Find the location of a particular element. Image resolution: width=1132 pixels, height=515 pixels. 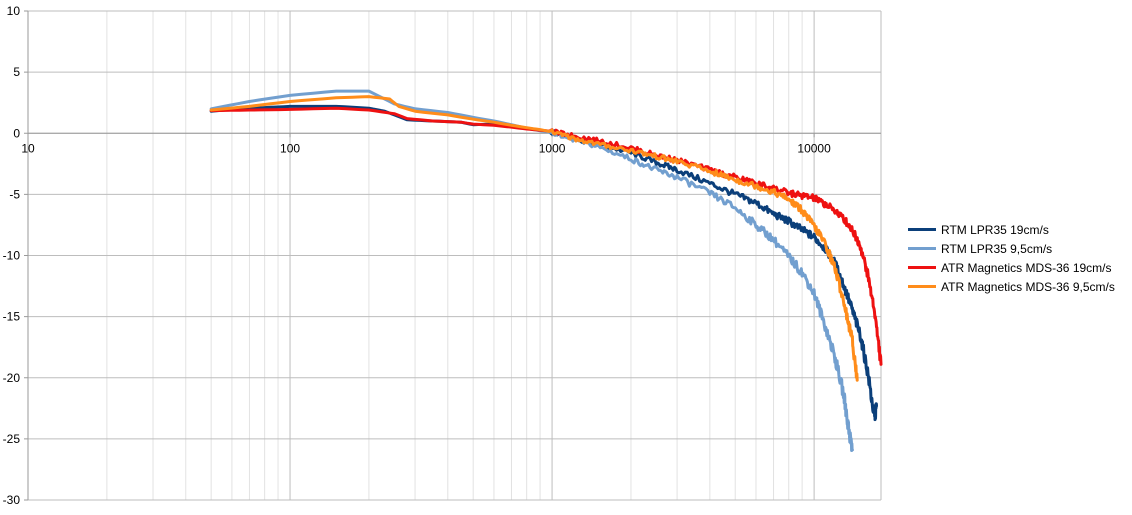

legend-item: ATR Magnetics MDS-36 9,5cm/s is located at coordinates (1011, 286).